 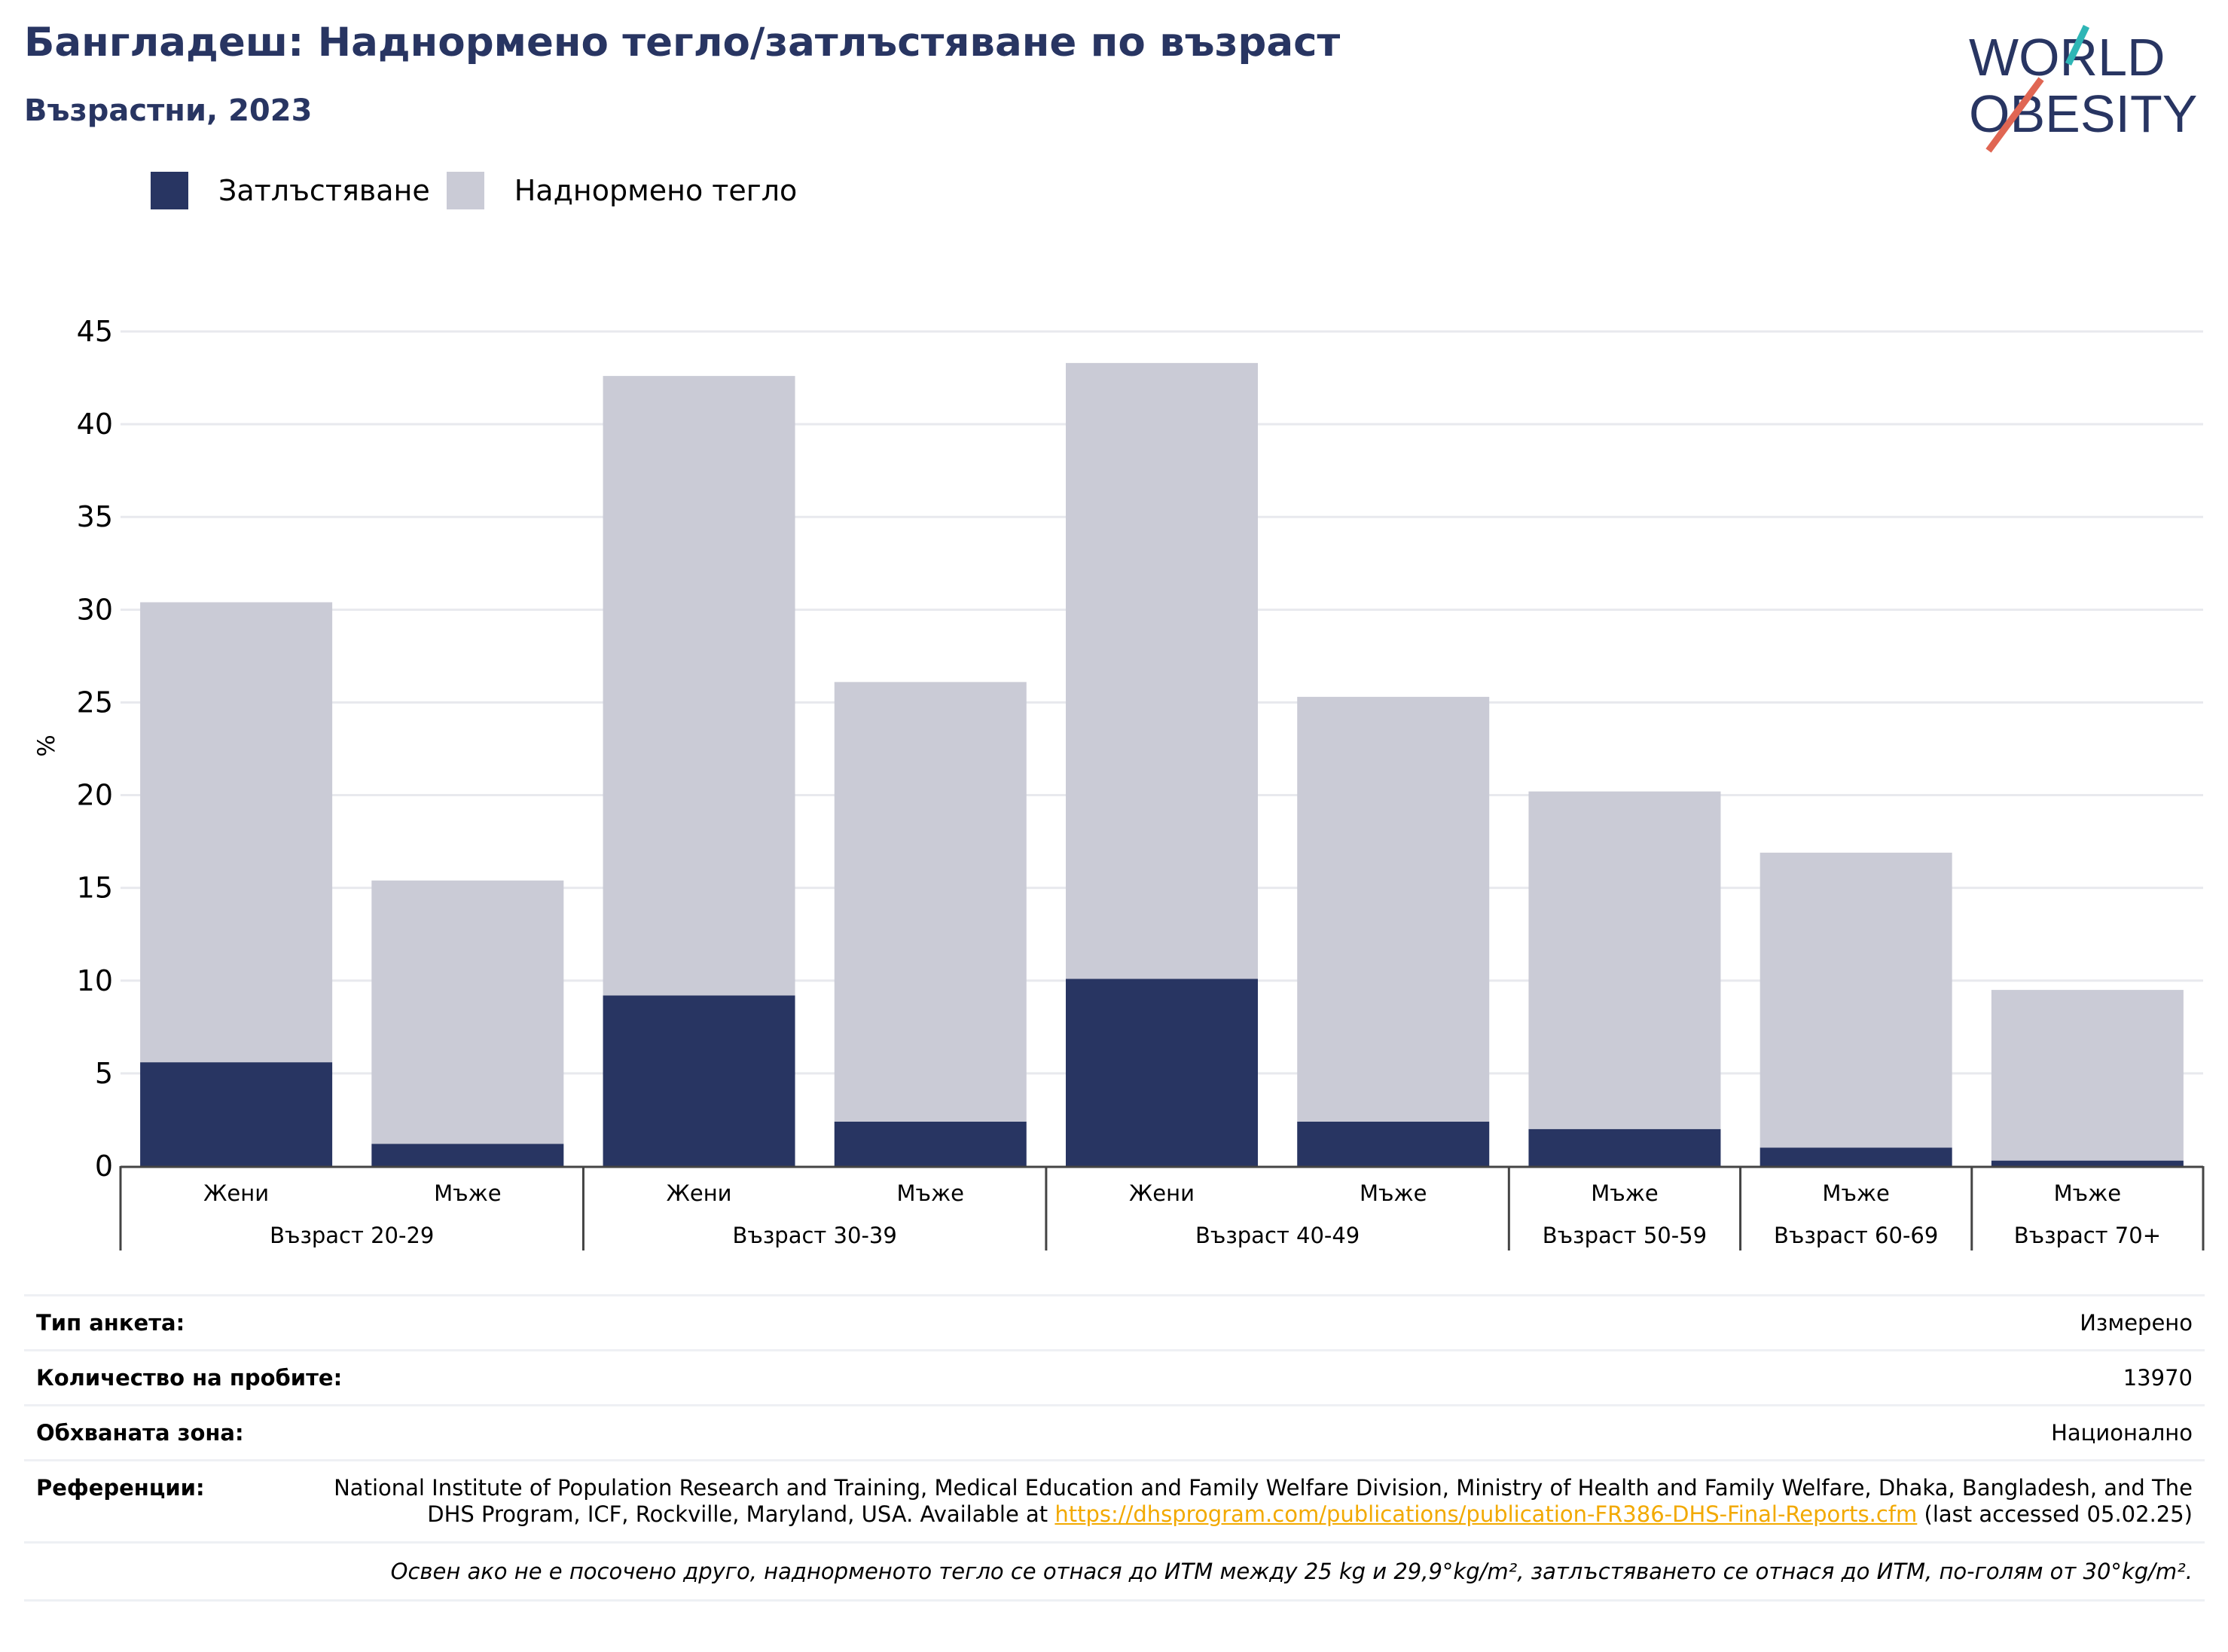 I want to click on y-tick-label: 5, so click(x=104, y=1073).